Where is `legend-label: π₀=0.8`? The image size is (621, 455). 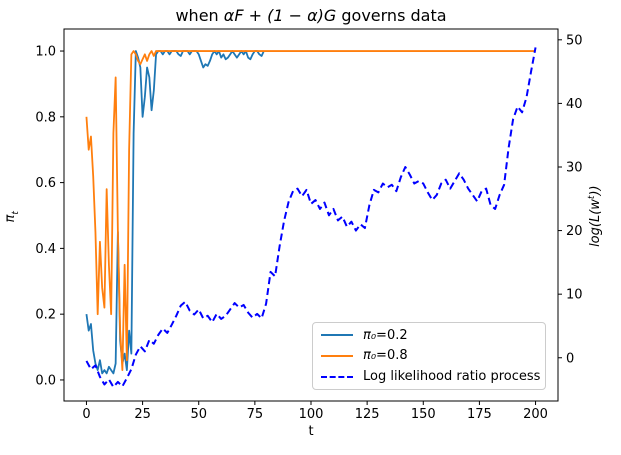 legend-label: π₀=0.8 is located at coordinates (385, 356).